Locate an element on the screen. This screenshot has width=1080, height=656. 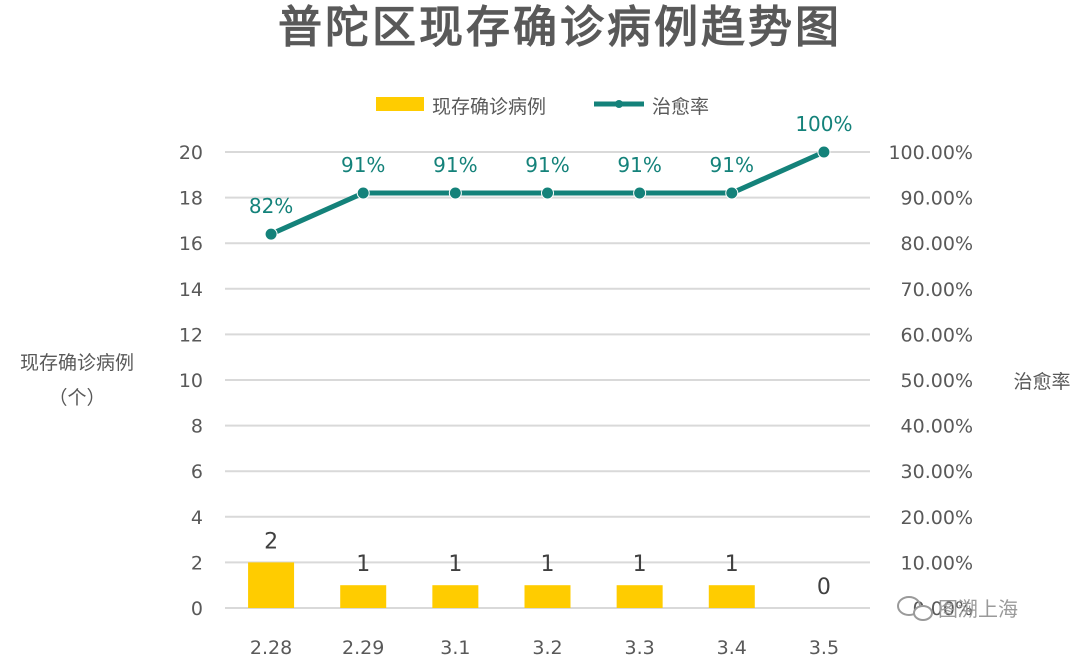
left-tick-label: 20 is located at coordinates (191, 153).